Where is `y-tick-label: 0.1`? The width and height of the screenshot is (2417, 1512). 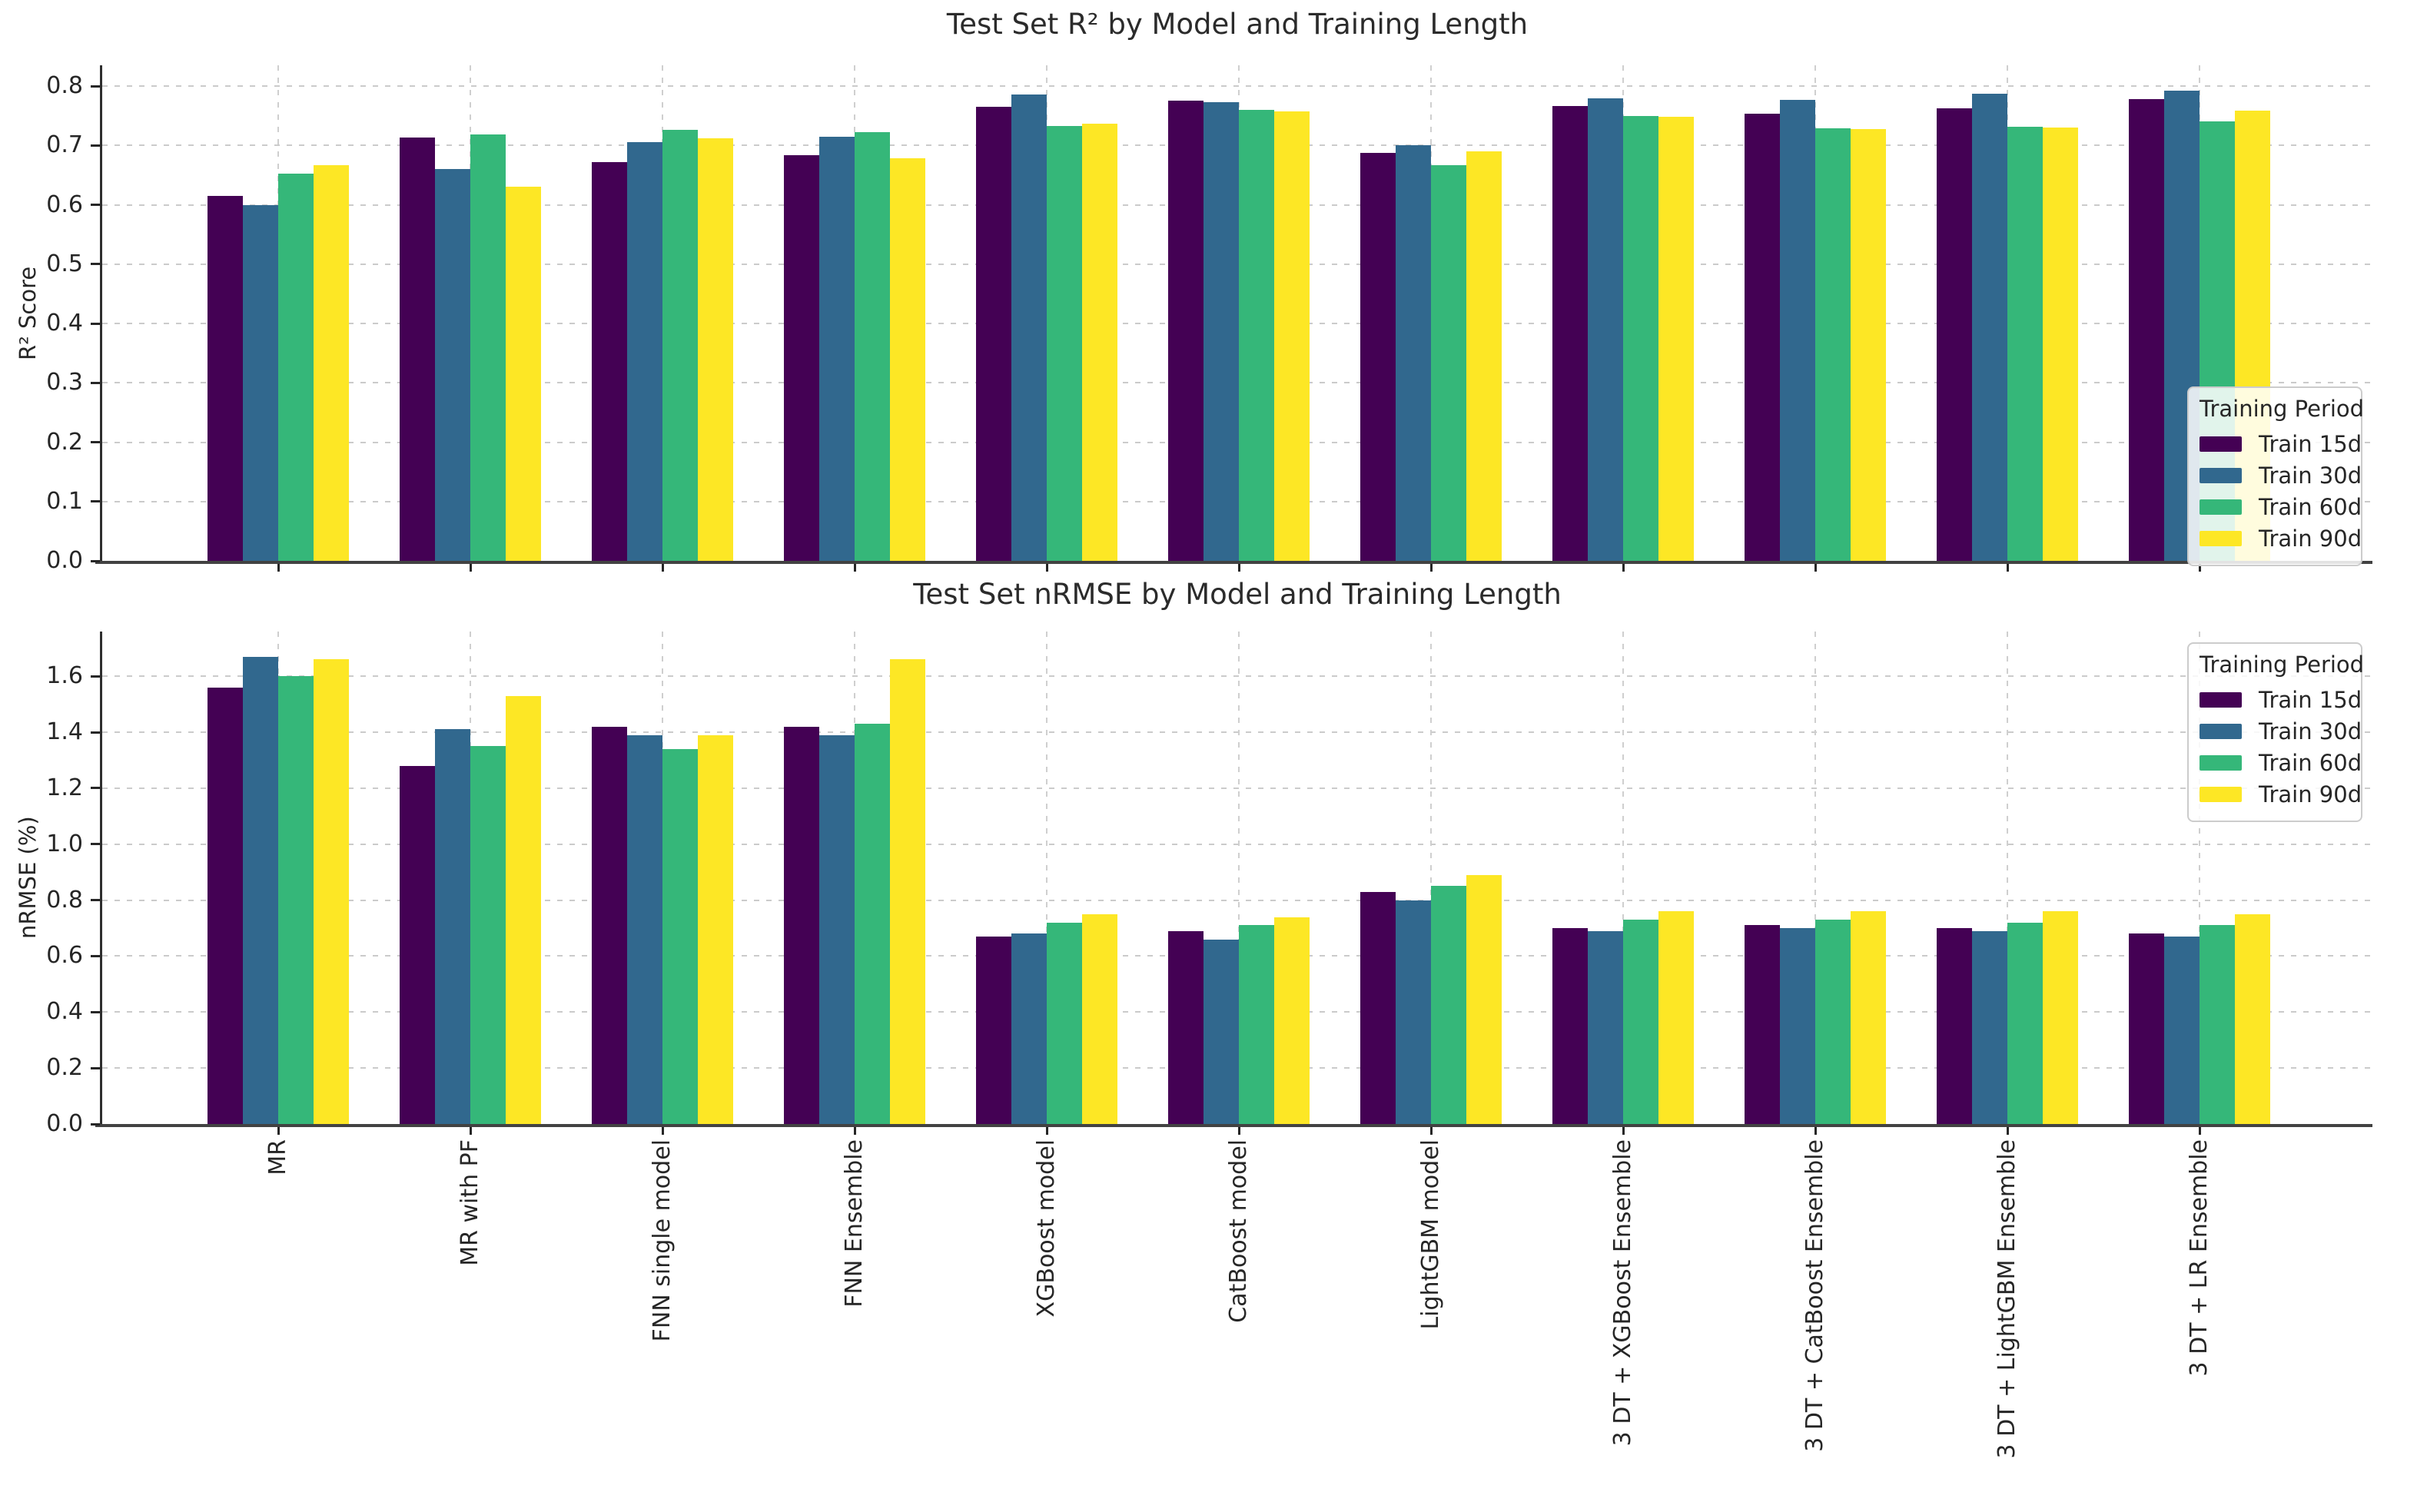 y-tick-label: 0.1 is located at coordinates (64, 501).